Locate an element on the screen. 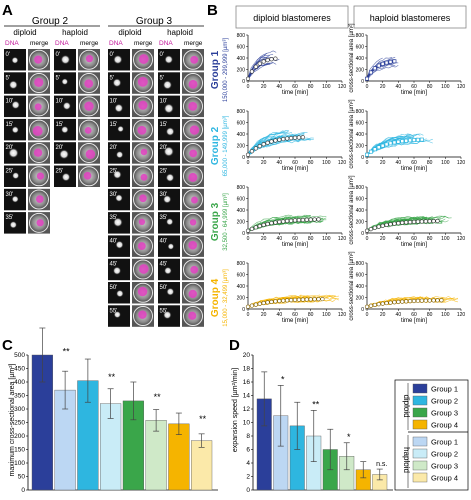 The height and width of the screenshot is (500, 471). merge-column-label: merge is located at coordinates (89, 43).